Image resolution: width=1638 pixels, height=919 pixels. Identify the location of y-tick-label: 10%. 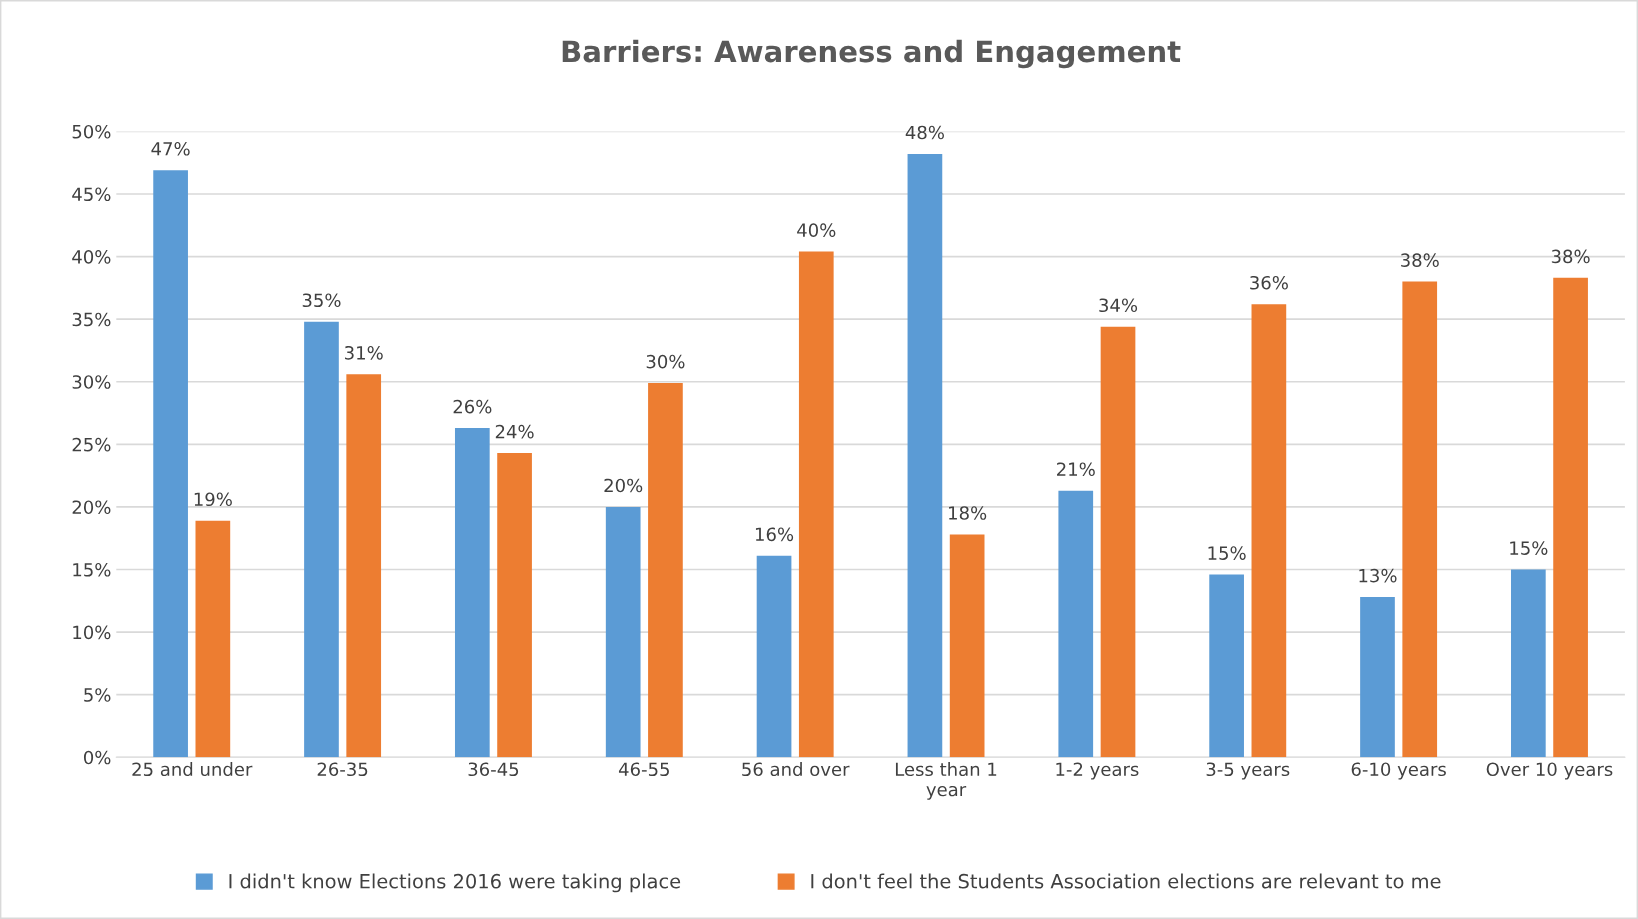
(92, 632).